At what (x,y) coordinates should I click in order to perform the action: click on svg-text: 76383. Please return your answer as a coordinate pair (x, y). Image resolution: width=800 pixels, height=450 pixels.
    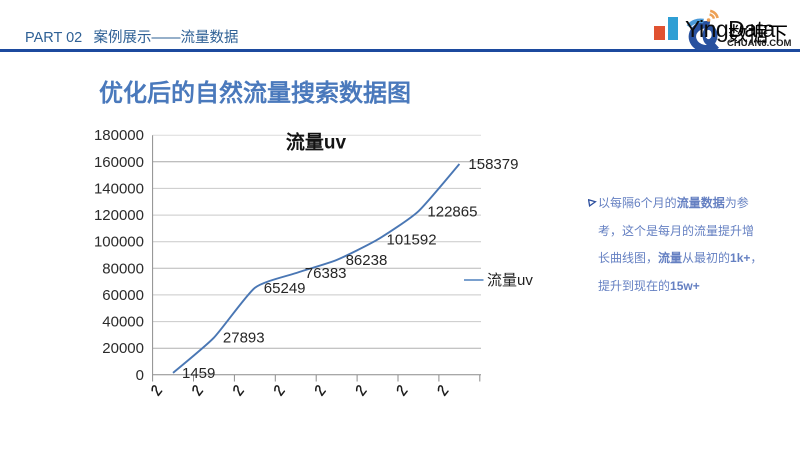
    Looking at the image, I should click on (326, 273).